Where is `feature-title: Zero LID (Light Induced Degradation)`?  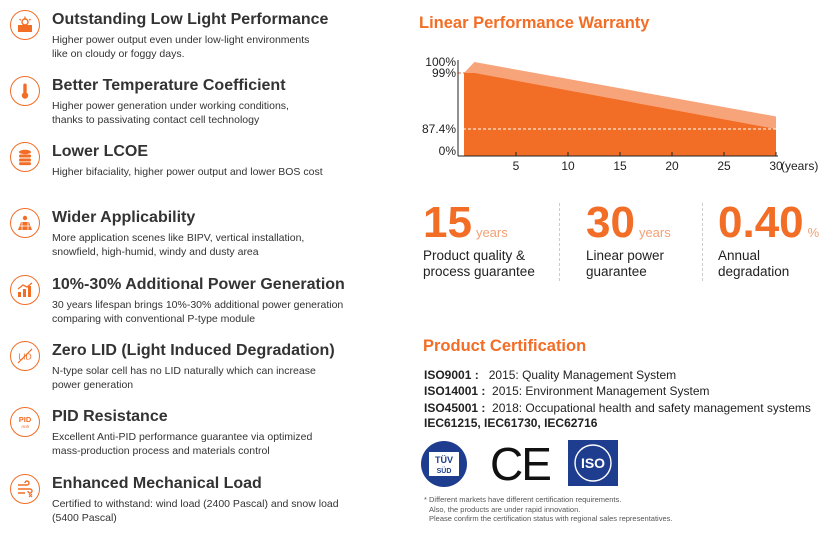
feature-title: Zero LID (Light Induced Degradation) is located at coordinates (193, 350).